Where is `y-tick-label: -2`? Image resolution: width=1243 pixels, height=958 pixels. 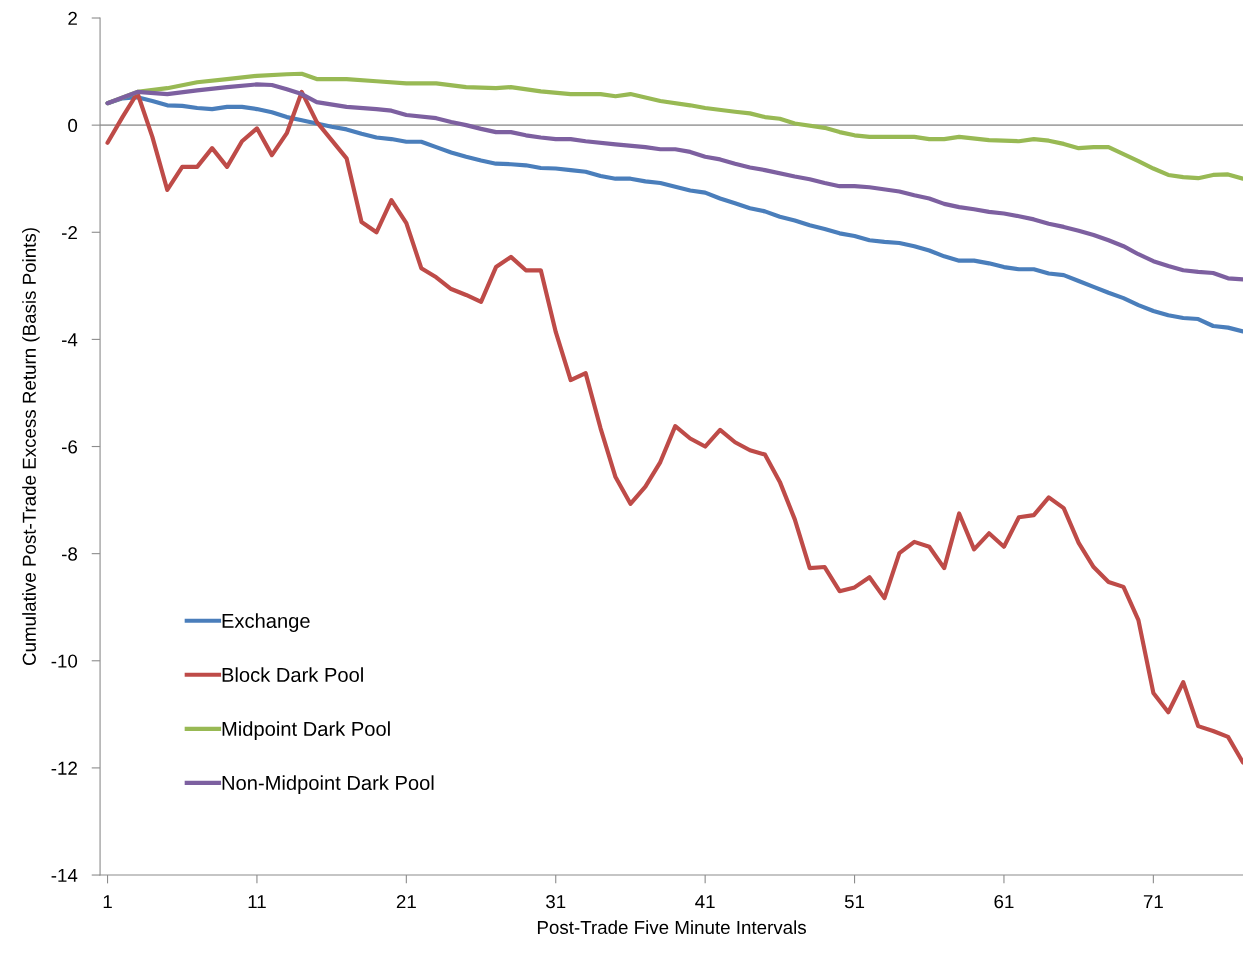
y-tick-label: -2 is located at coordinates (69, 232).